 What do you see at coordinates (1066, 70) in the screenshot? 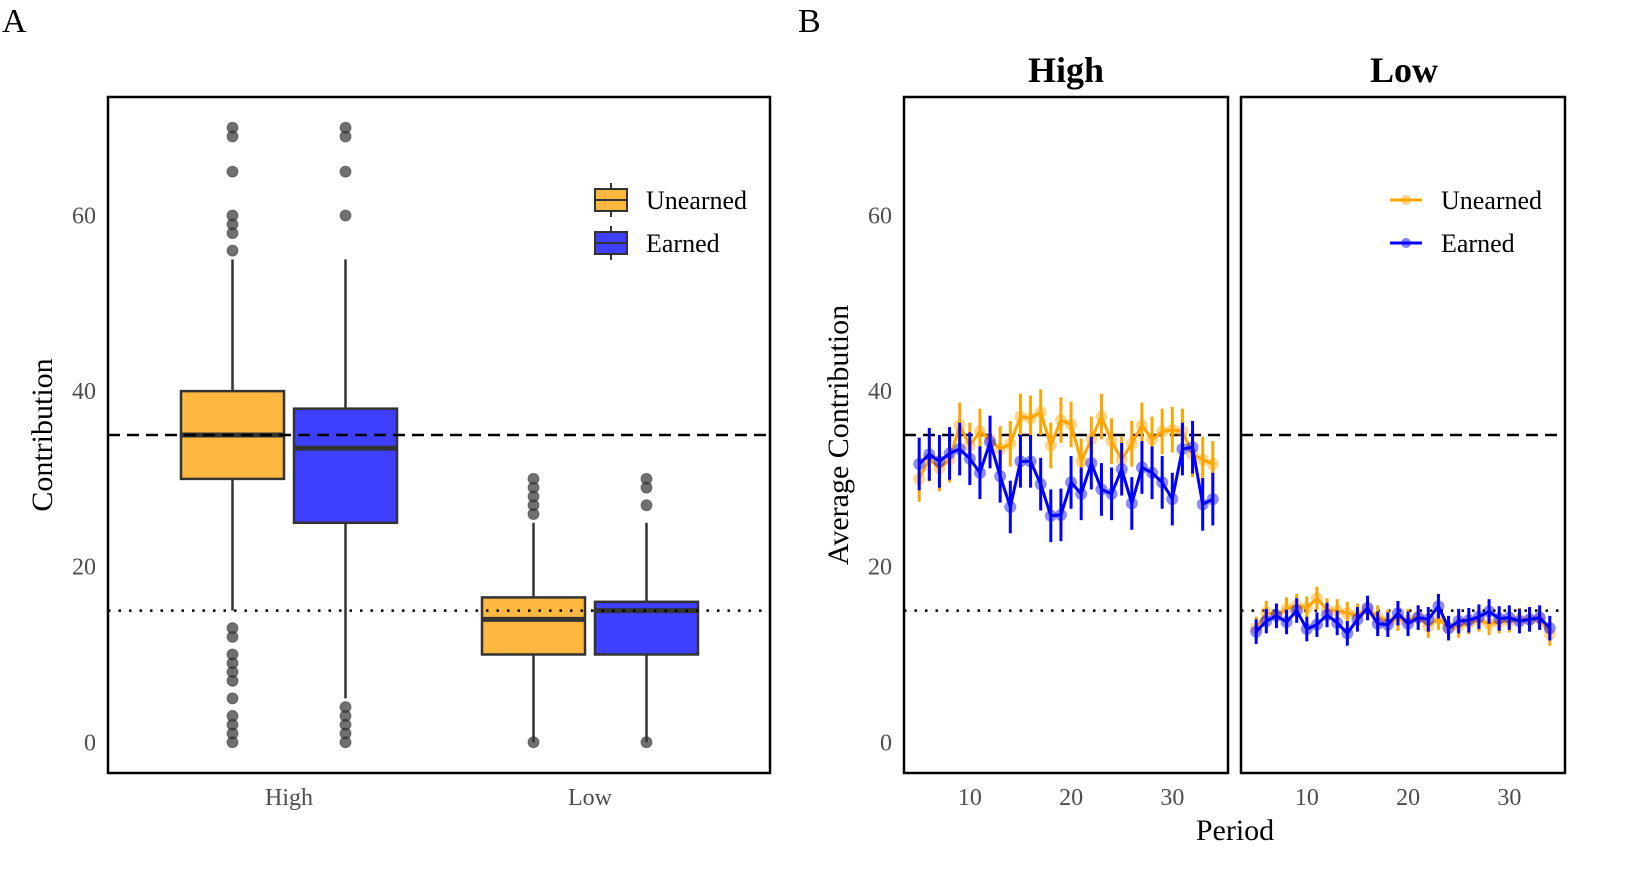
I see `facet-title-high: High` at bounding box center [1066, 70].